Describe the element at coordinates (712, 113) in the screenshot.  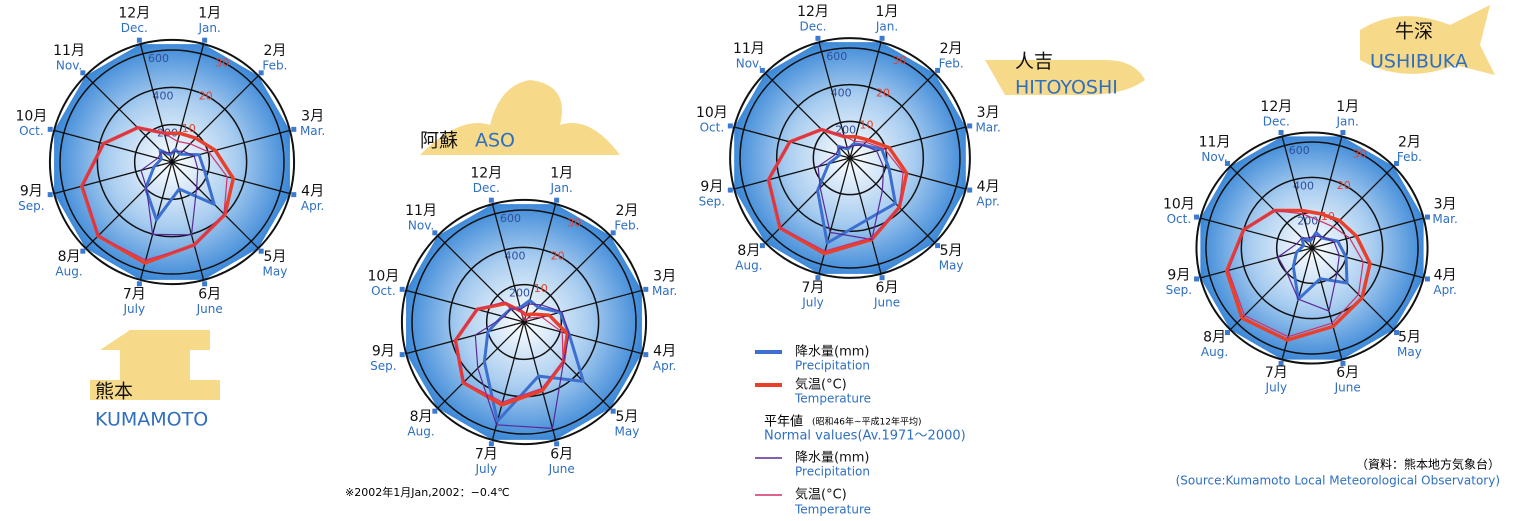
I see `category-label: 10月` at that location.